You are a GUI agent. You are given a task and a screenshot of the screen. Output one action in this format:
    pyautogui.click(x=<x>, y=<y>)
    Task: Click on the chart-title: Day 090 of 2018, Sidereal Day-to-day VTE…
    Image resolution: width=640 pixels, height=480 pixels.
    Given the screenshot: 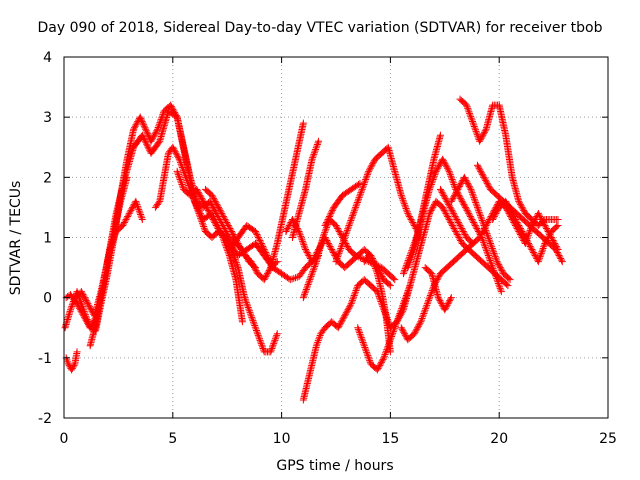 What is the action you would take?
    pyautogui.click(x=319, y=28)
    